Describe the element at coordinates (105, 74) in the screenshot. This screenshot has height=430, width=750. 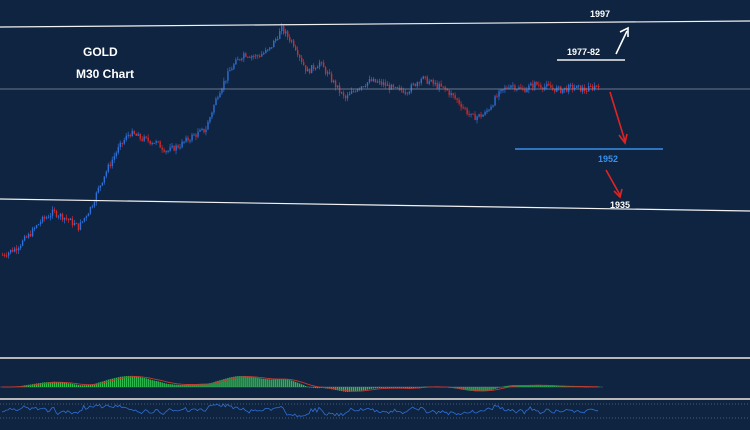
I see `chart-subtitle: M30 Chart` at that location.